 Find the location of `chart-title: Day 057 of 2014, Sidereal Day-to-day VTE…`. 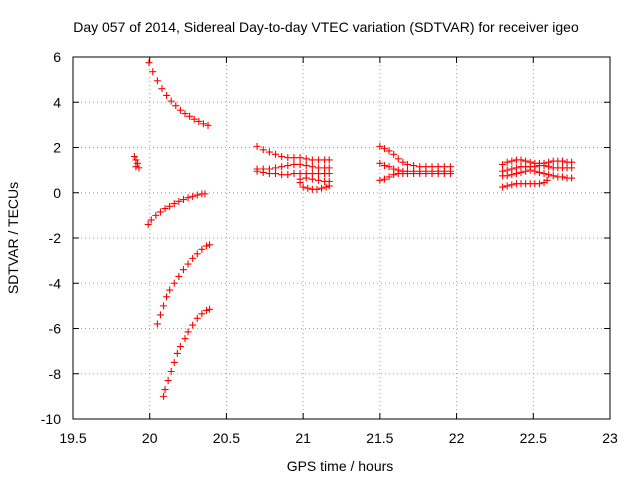

chart-title: Day 057 of 2014, Sidereal Day-to-day VTE… is located at coordinates (326, 27).